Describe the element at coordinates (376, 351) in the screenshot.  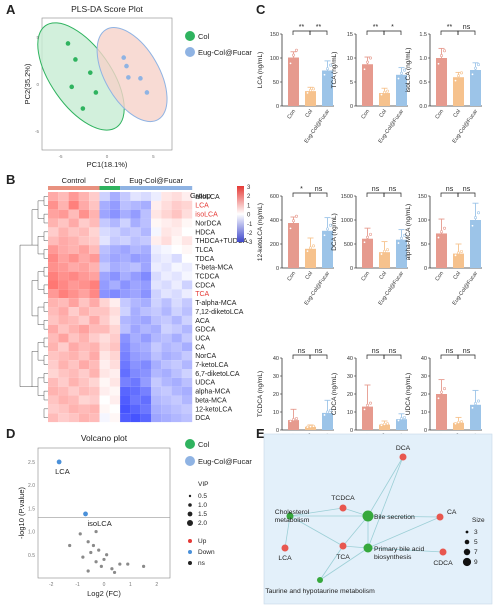
I see `sig-label: ns` at that location.